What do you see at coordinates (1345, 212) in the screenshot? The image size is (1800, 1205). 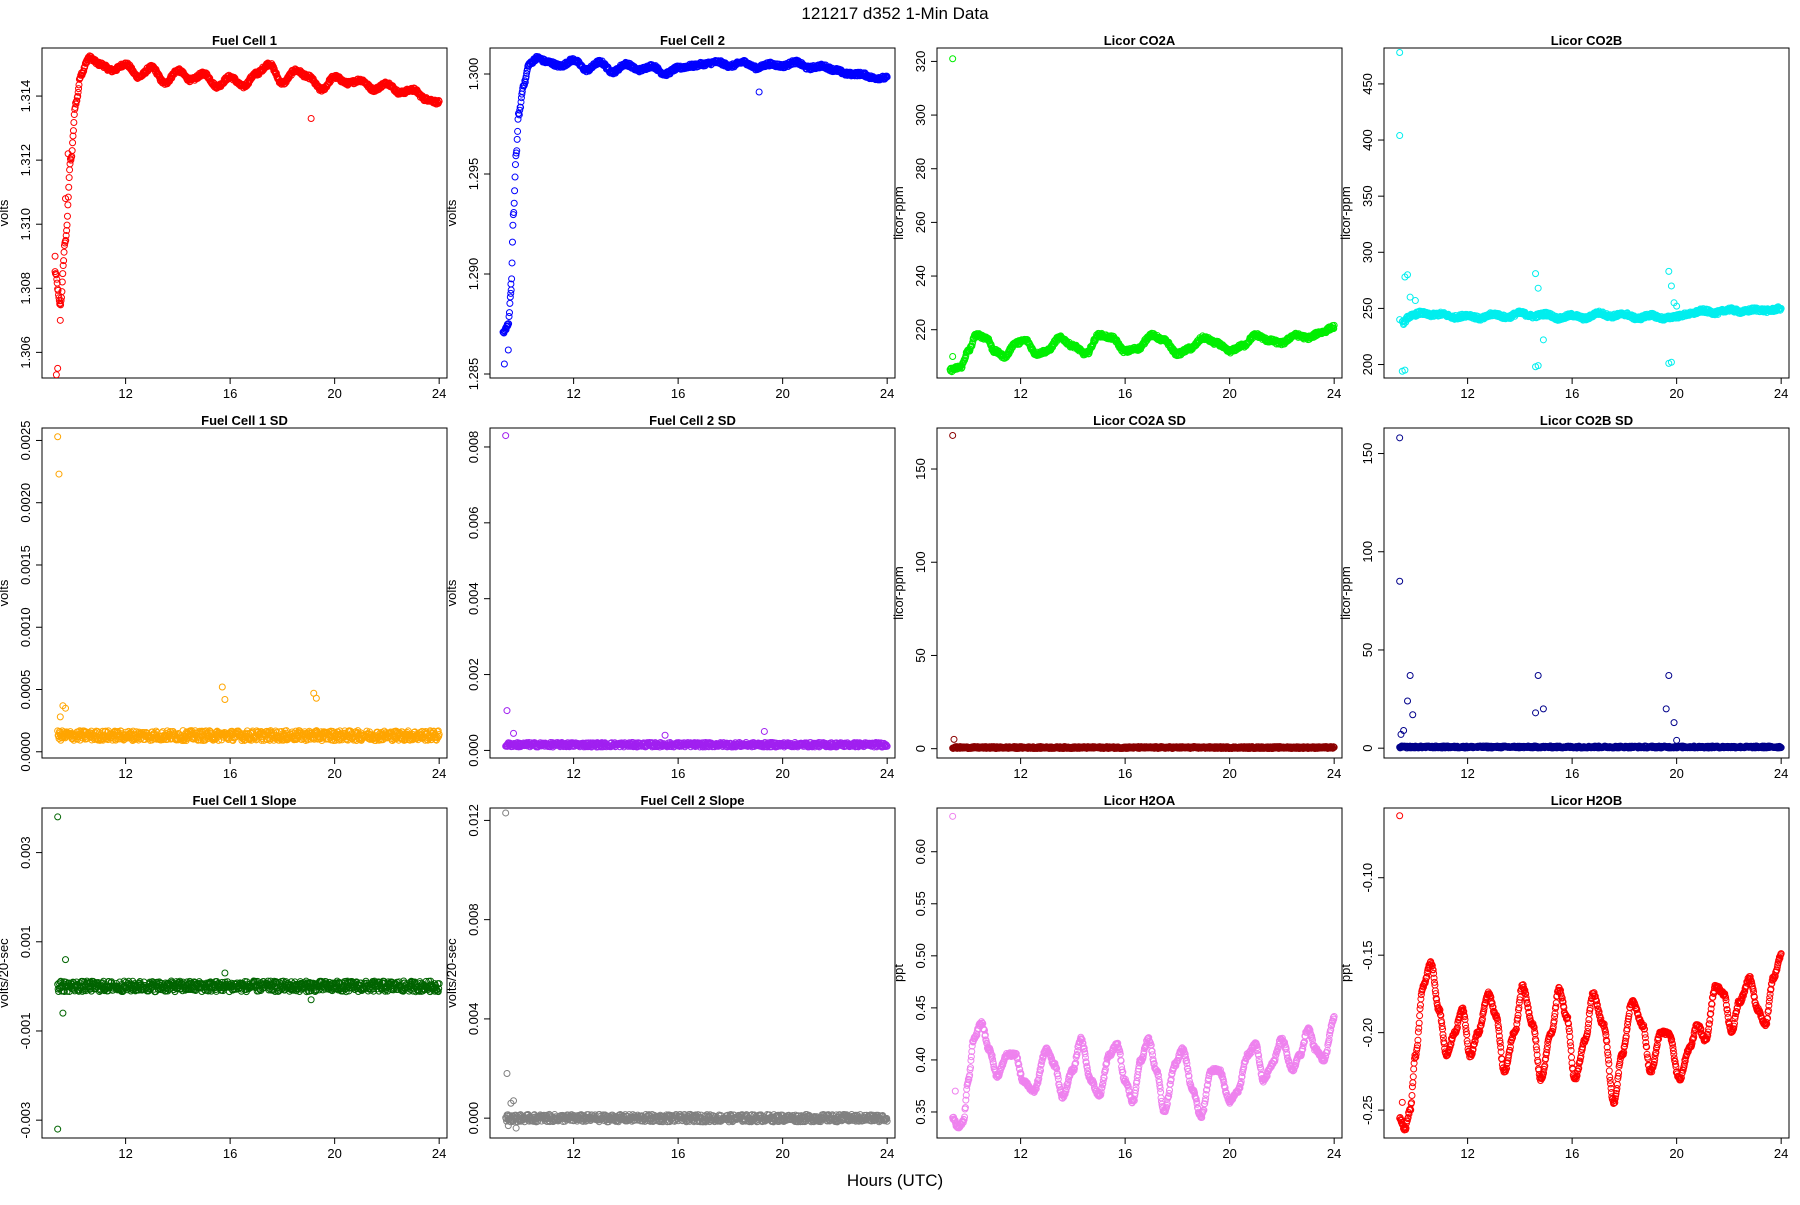 I see `y-axis-label: licor-ppm` at bounding box center [1345, 212].